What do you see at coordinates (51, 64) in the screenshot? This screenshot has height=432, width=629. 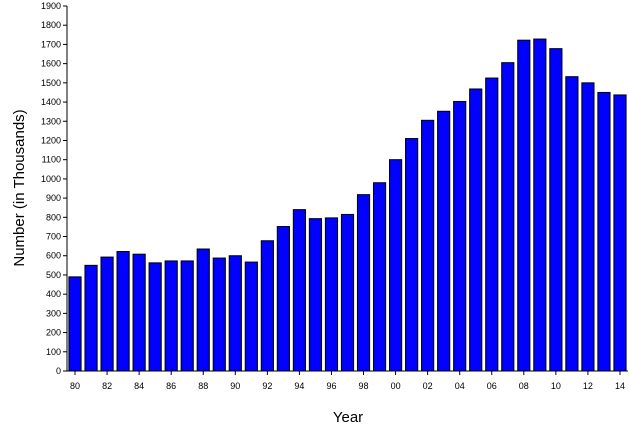 I see `y-tick-label: 1600` at bounding box center [51, 64].